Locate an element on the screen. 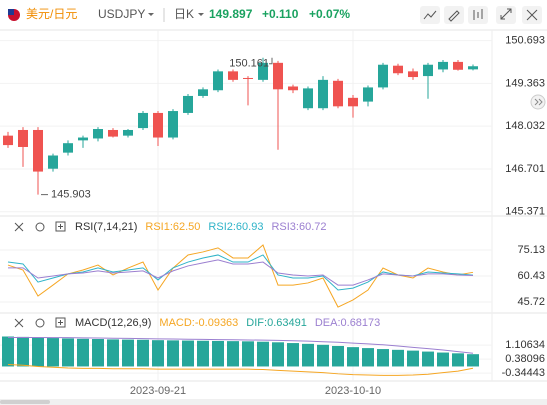 The width and height of the screenshot is (547, 405). scroll-icon is located at coordinates (538, 102).